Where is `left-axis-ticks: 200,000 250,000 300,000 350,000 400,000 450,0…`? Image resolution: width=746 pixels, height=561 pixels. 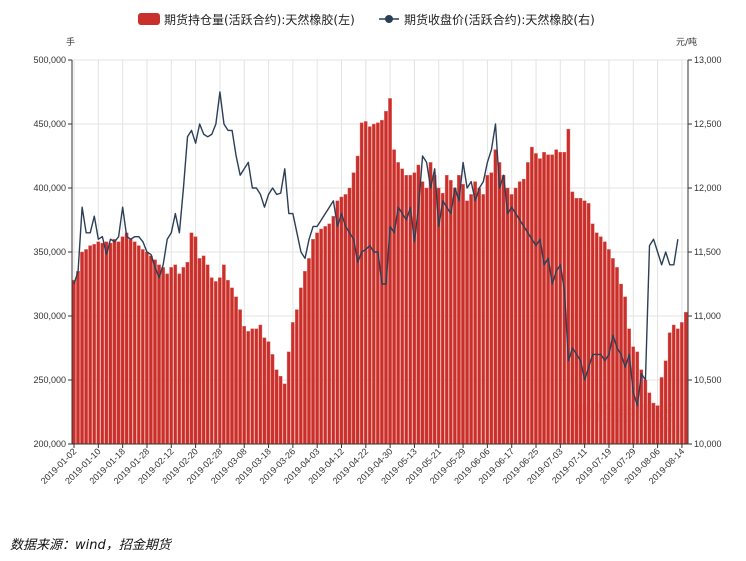 left-axis-ticks: 200,000 250,000 300,000 350,000 400,000 450,0… is located at coordinates (52, 252).